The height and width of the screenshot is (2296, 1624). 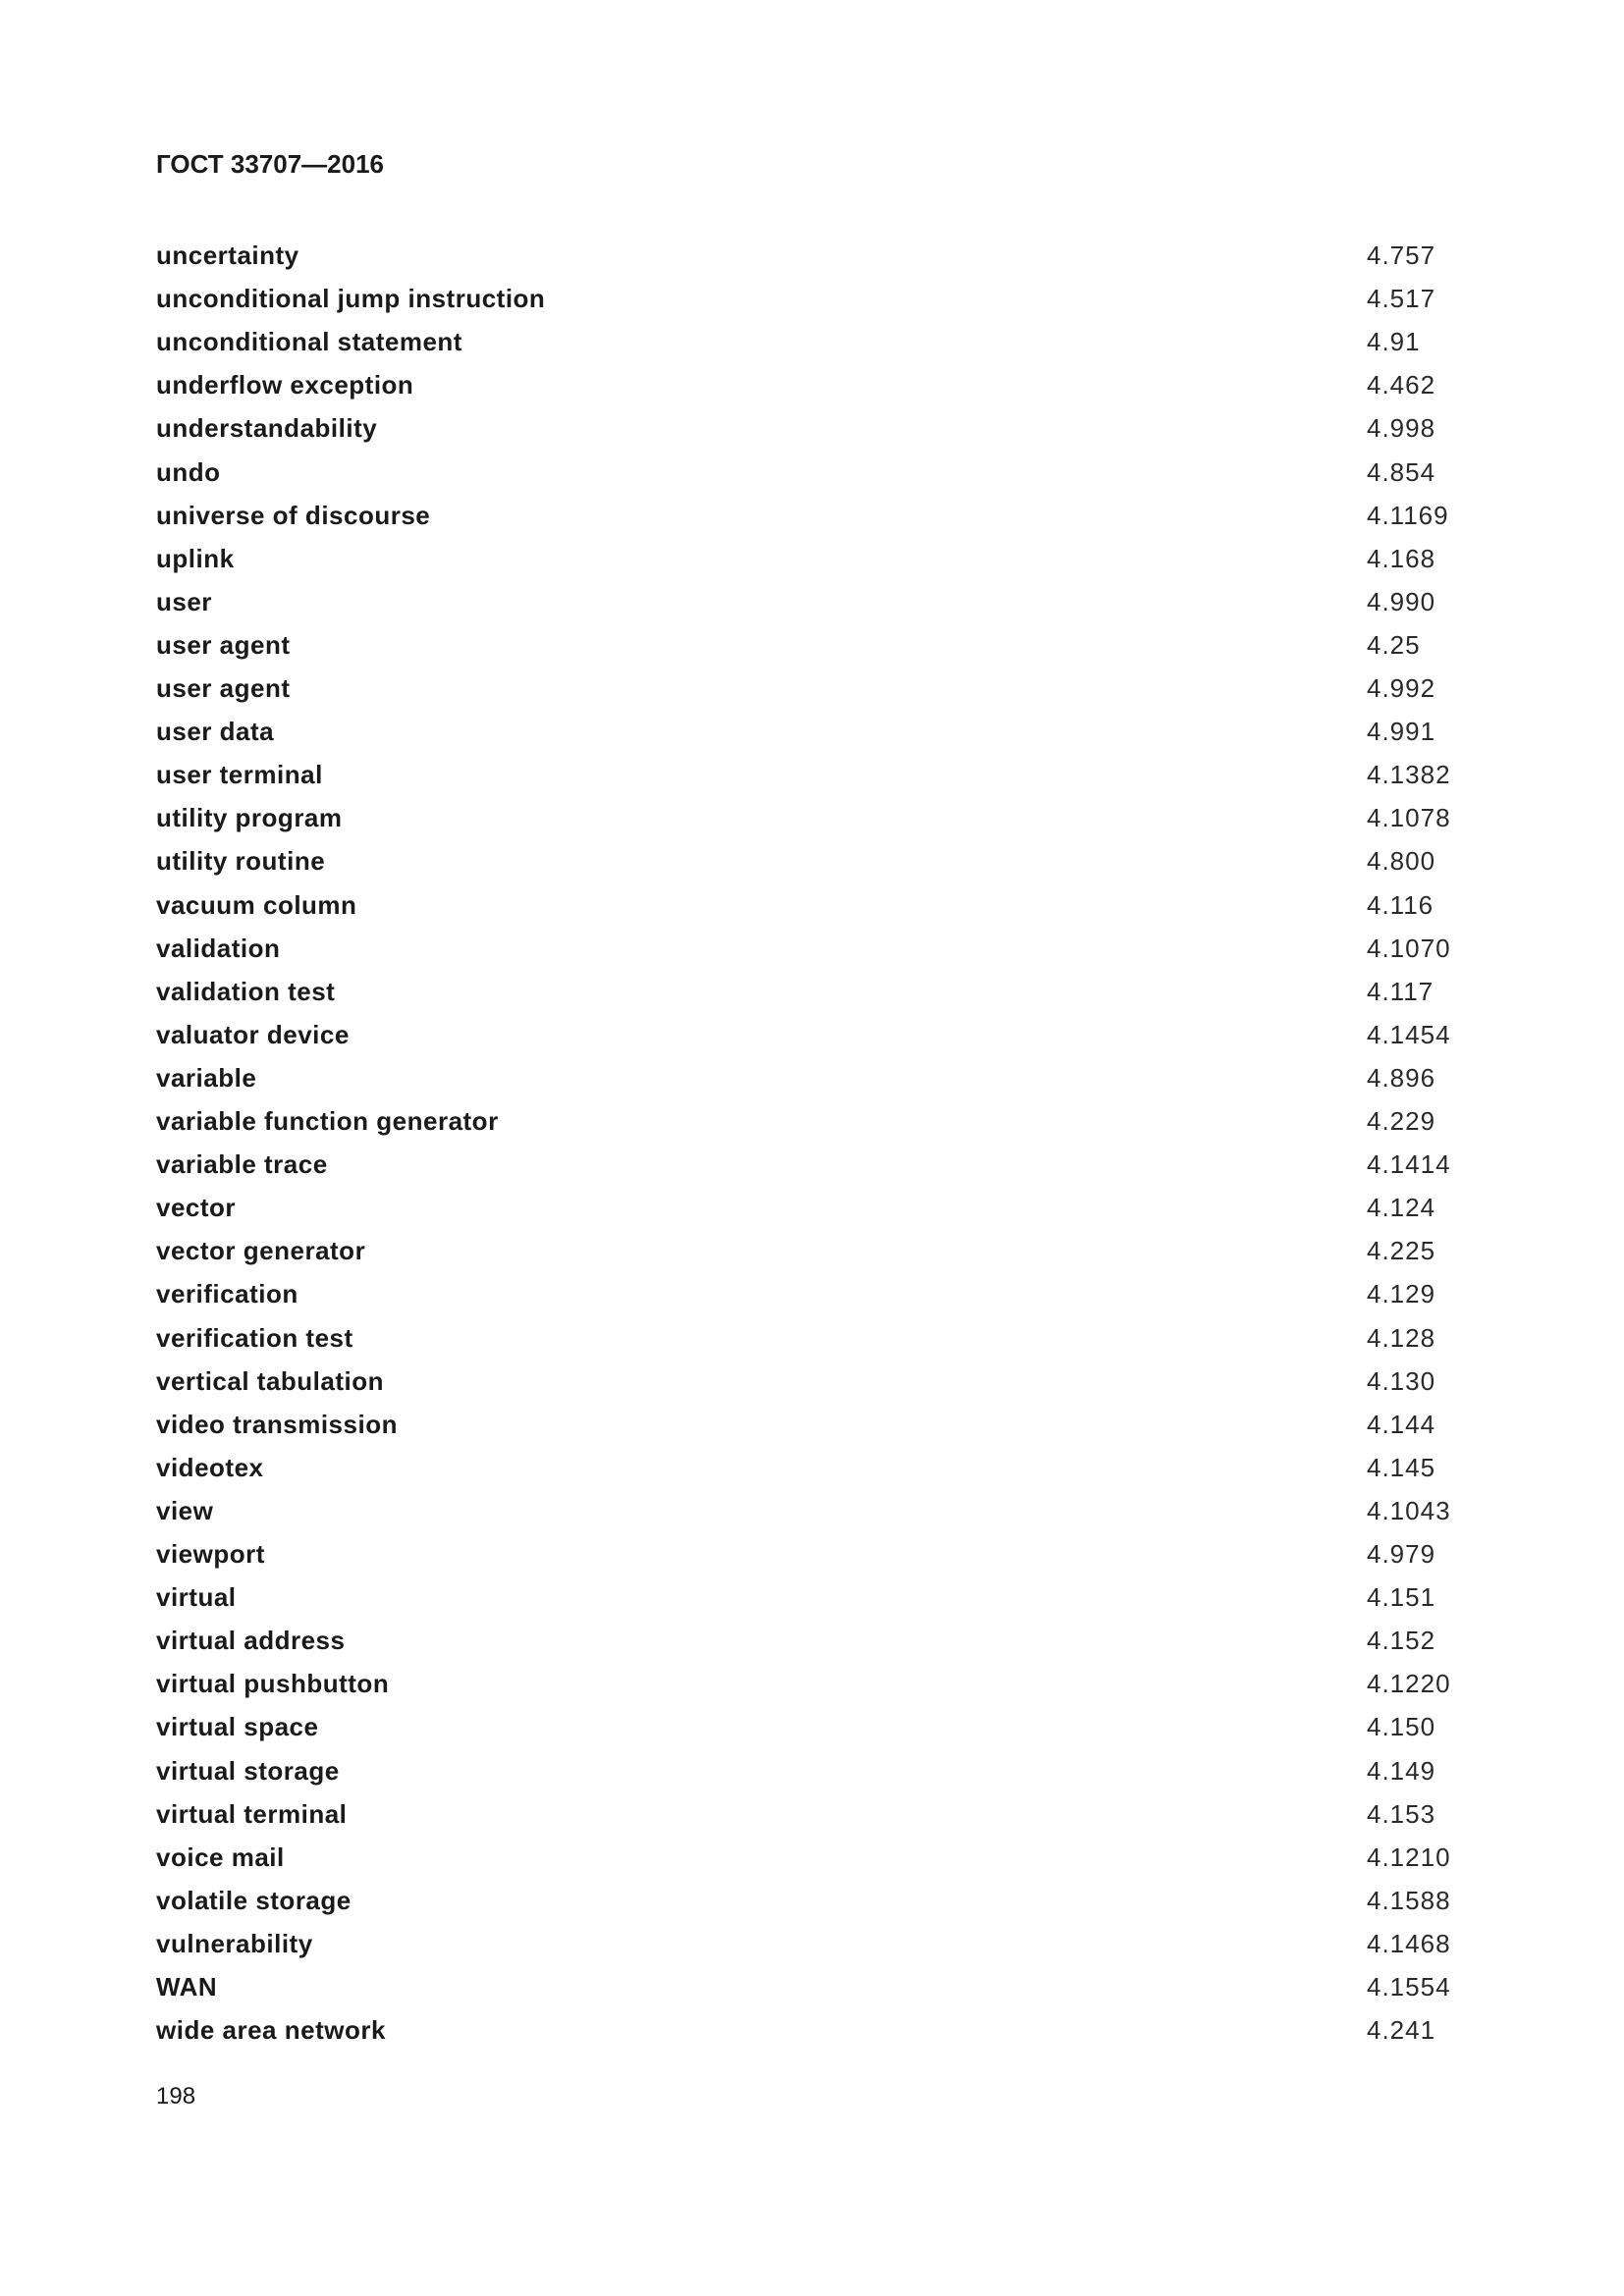 What do you see at coordinates (218, 948) in the screenshot?
I see `entry-term: validation` at bounding box center [218, 948].